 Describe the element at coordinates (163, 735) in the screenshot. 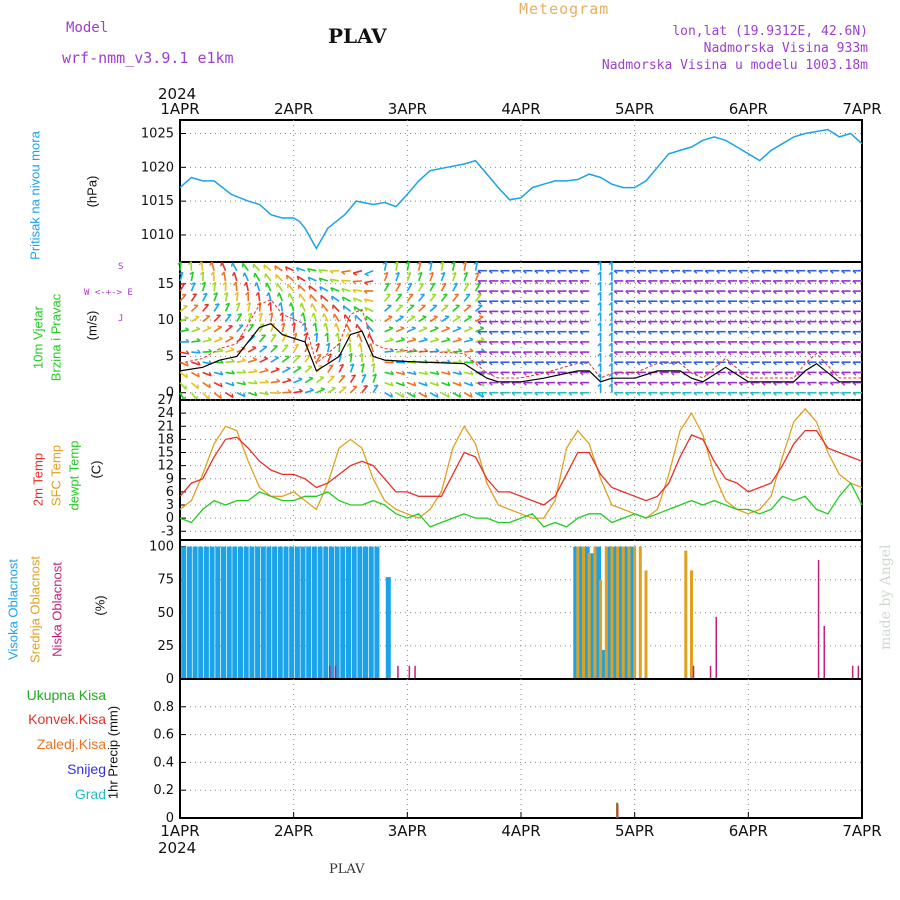

I see `precip-ytick-label: 0.6` at that location.